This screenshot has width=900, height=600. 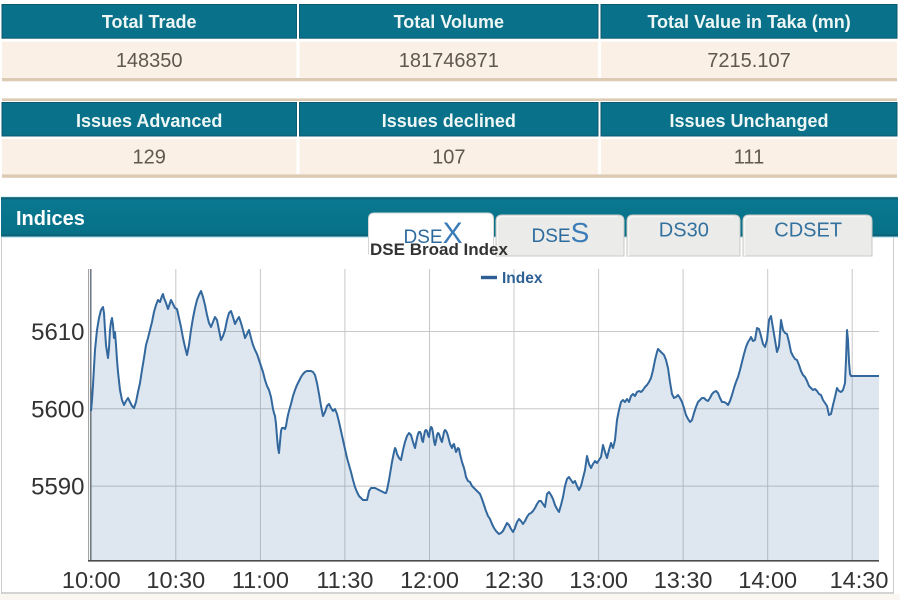 I want to click on svg-text: 13:30, so click(x=683, y=580).